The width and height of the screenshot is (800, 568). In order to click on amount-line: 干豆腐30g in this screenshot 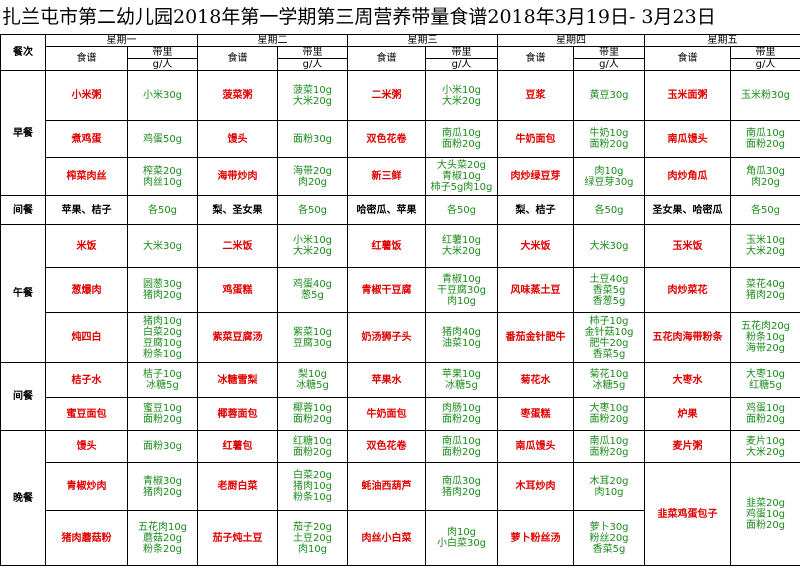, I will do `click(461, 290)`.